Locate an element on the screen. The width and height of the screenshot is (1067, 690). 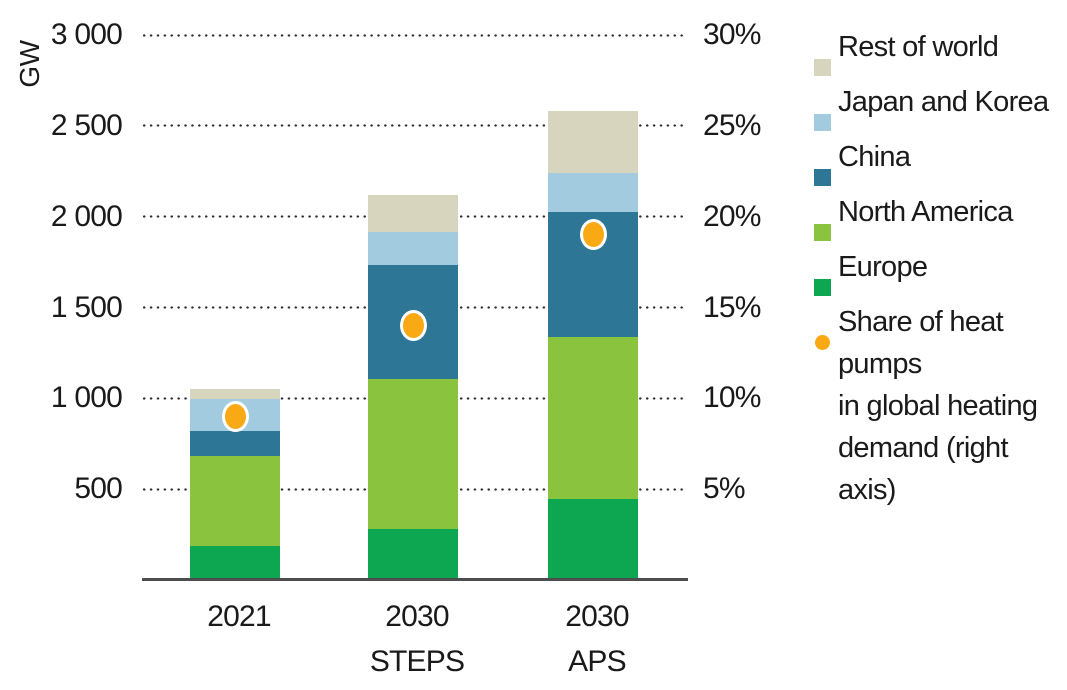
y-axis-tick-500: 500 is located at coordinates (98, 489).